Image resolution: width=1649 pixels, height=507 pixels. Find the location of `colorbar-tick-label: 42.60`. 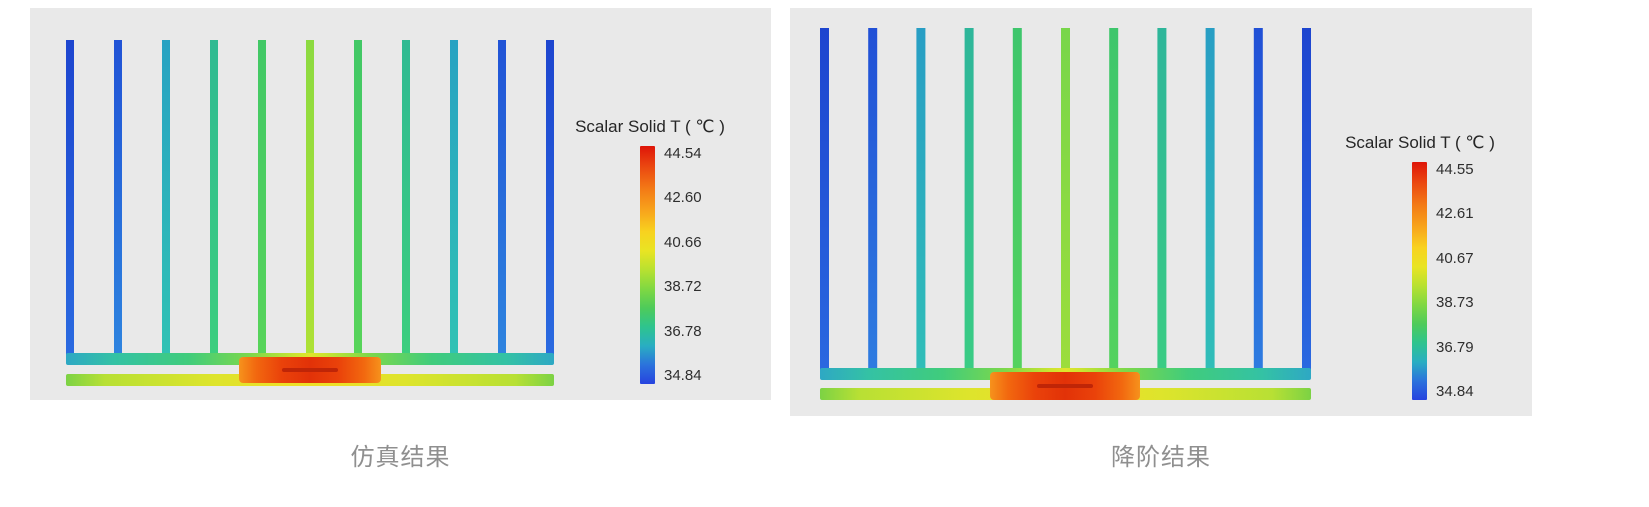

colorbar-tick-label: 42.60 is located at coordinates (683, 198).